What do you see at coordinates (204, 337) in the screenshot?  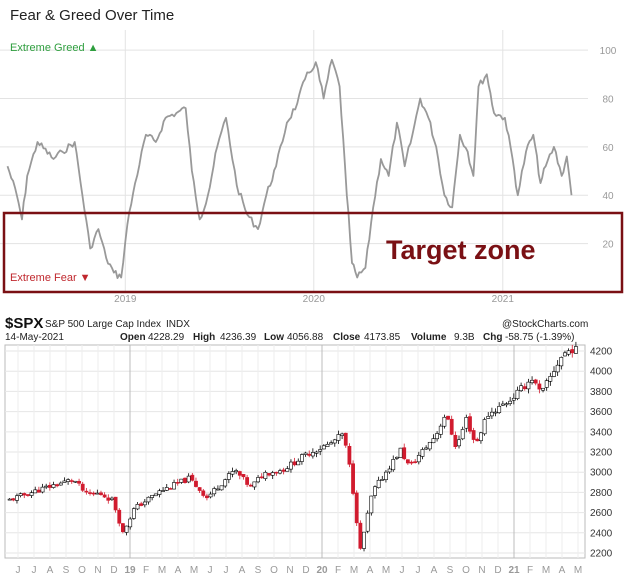 I see `high-label: High` at bounding box center [204, 337].